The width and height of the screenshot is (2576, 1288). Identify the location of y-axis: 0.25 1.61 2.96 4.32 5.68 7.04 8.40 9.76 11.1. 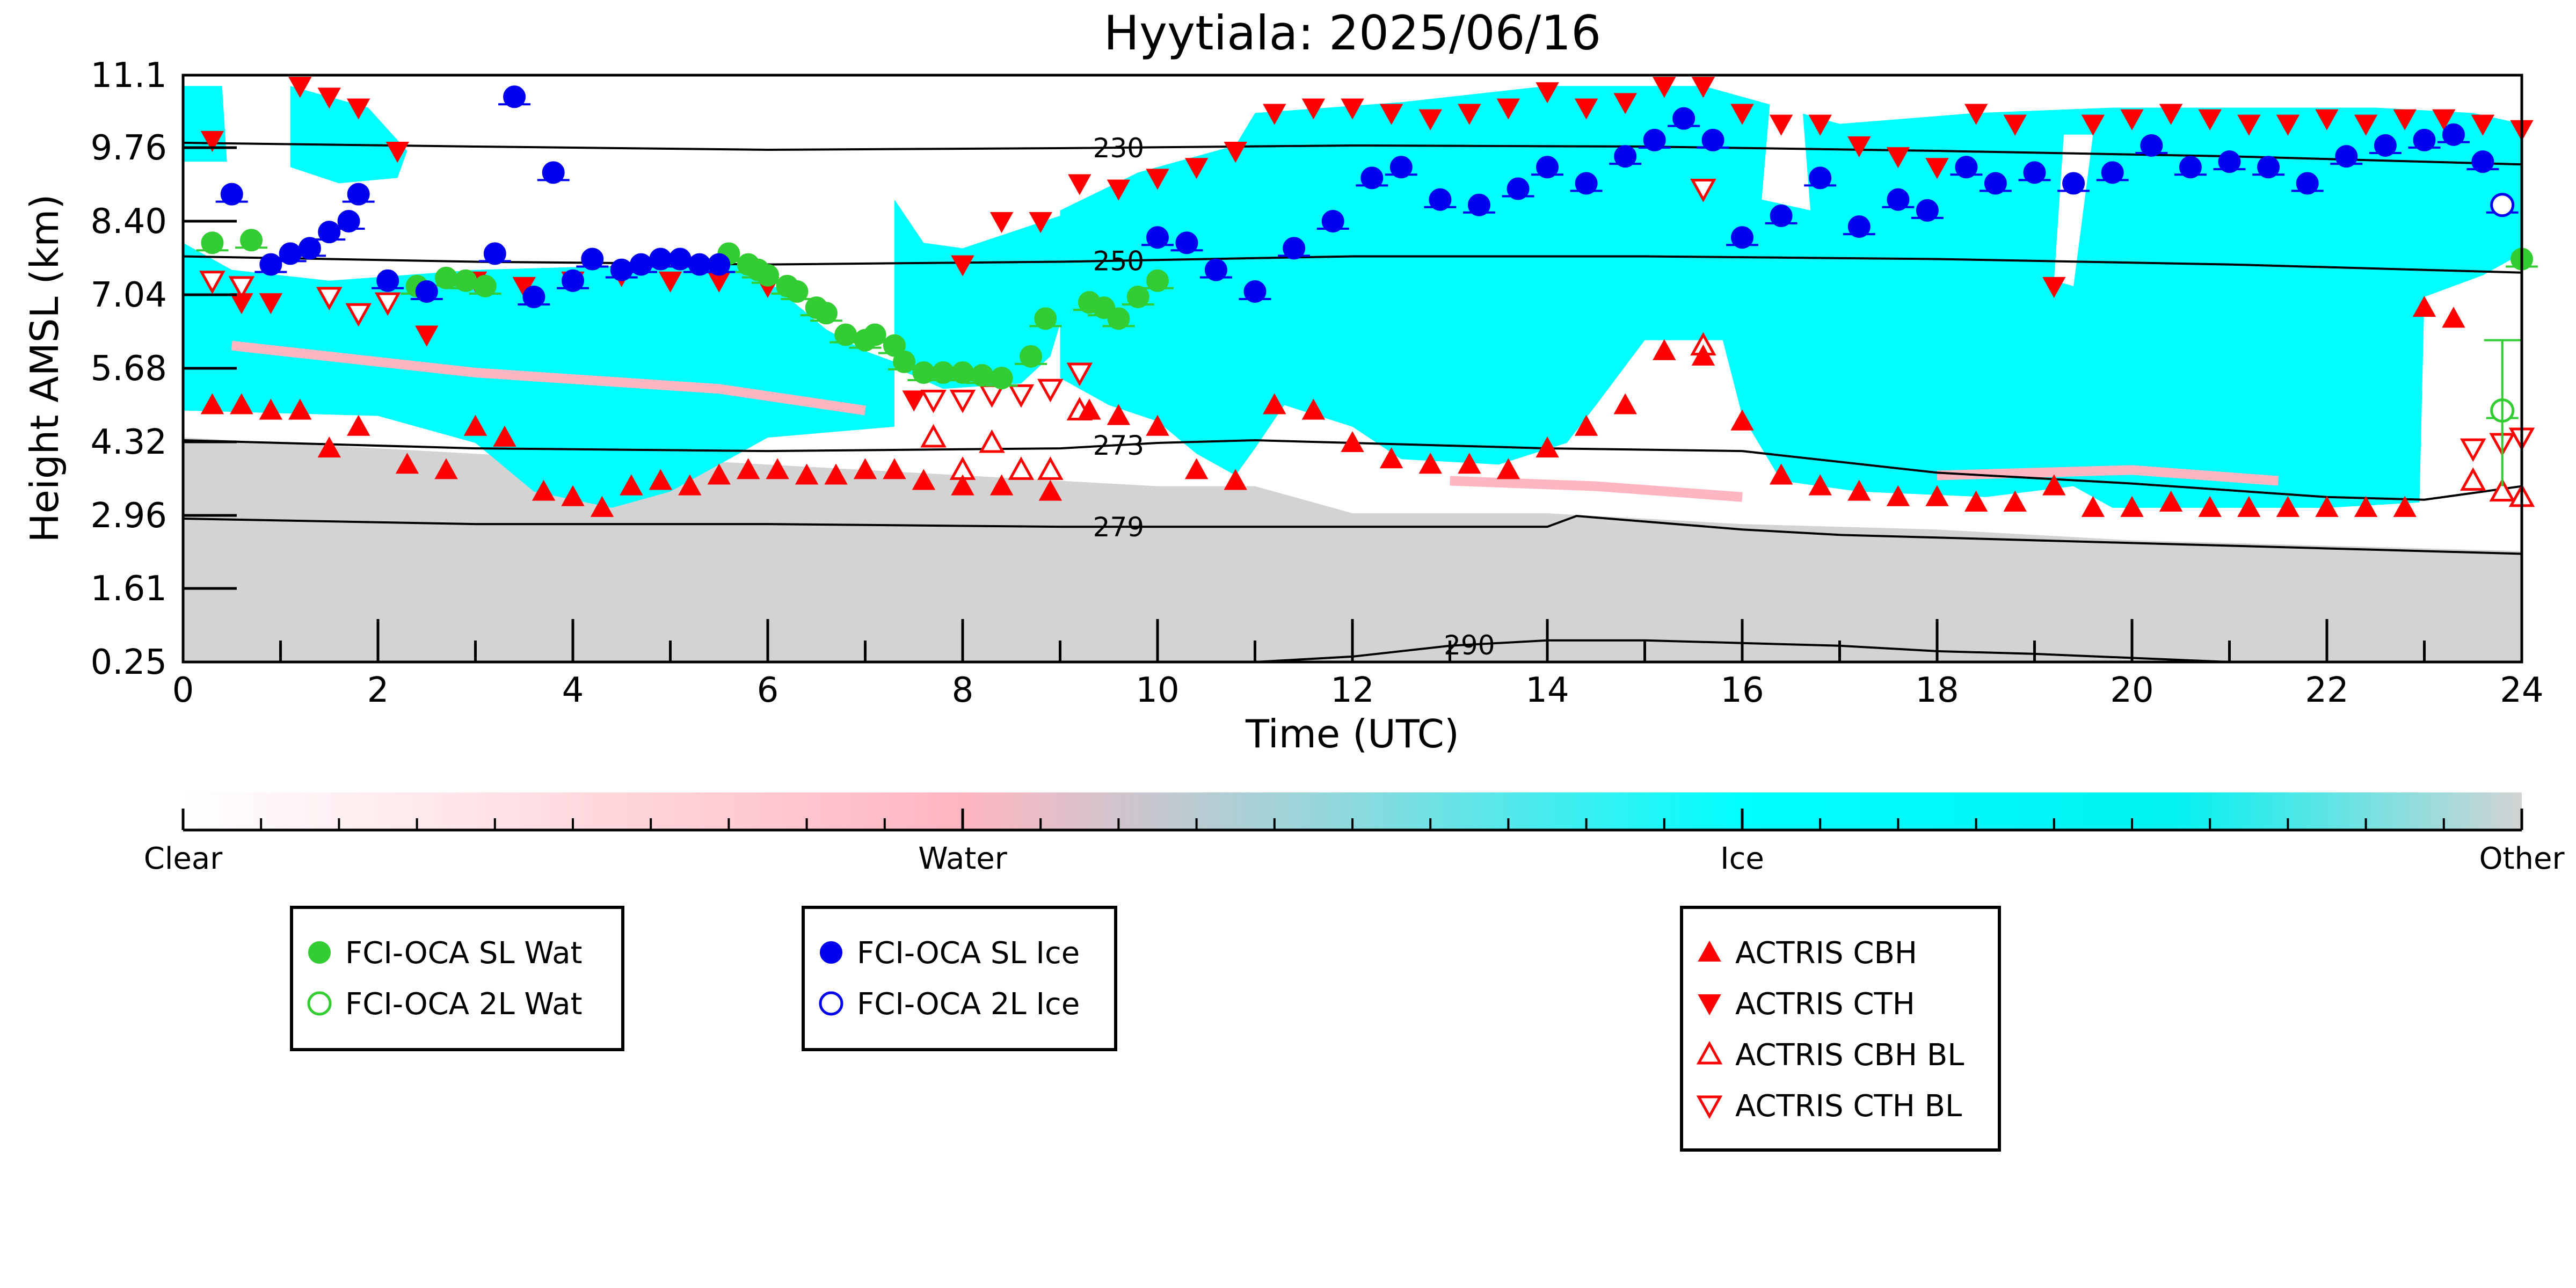
(164, 369).